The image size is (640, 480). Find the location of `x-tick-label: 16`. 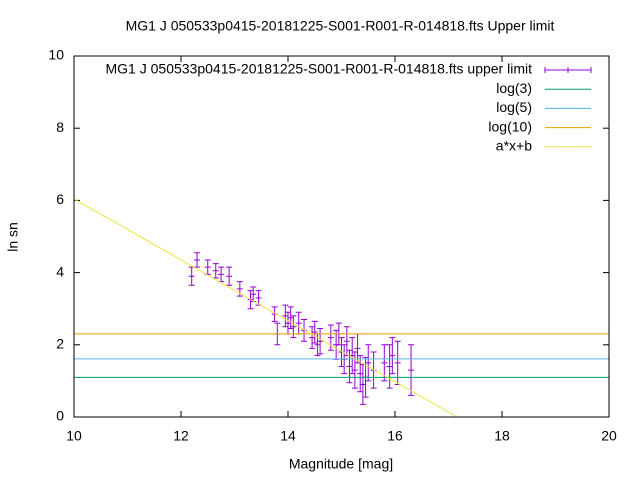

x-tick-label: 16 is located at coordinates (395, 436).